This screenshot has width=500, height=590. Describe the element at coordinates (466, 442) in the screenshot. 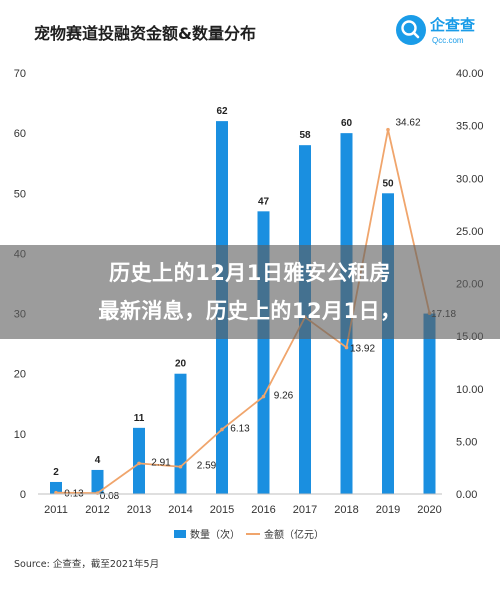

I see `right-tick-label: 5.00` at that location.